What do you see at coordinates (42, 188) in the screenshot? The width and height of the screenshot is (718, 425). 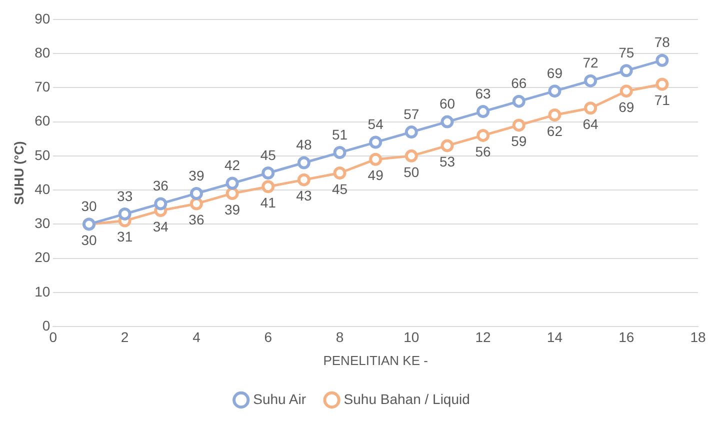 I see `y-tick-label: 40` at bounding box center [42, 188].